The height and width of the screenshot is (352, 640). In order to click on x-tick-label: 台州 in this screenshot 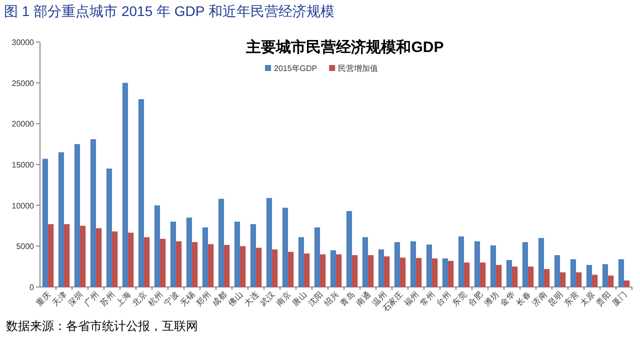, I will do `click(443, 299)`.